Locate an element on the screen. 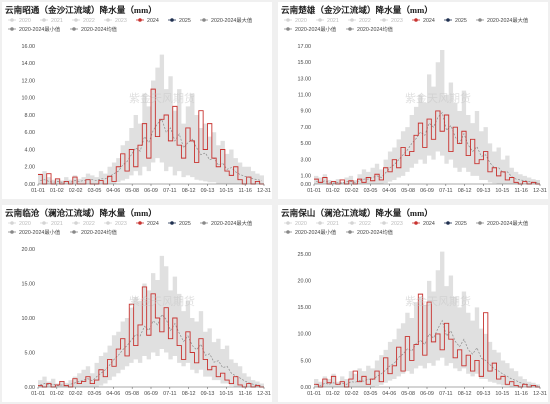  watermark: 紫金天风期货 is located at coordinates (438, 98).